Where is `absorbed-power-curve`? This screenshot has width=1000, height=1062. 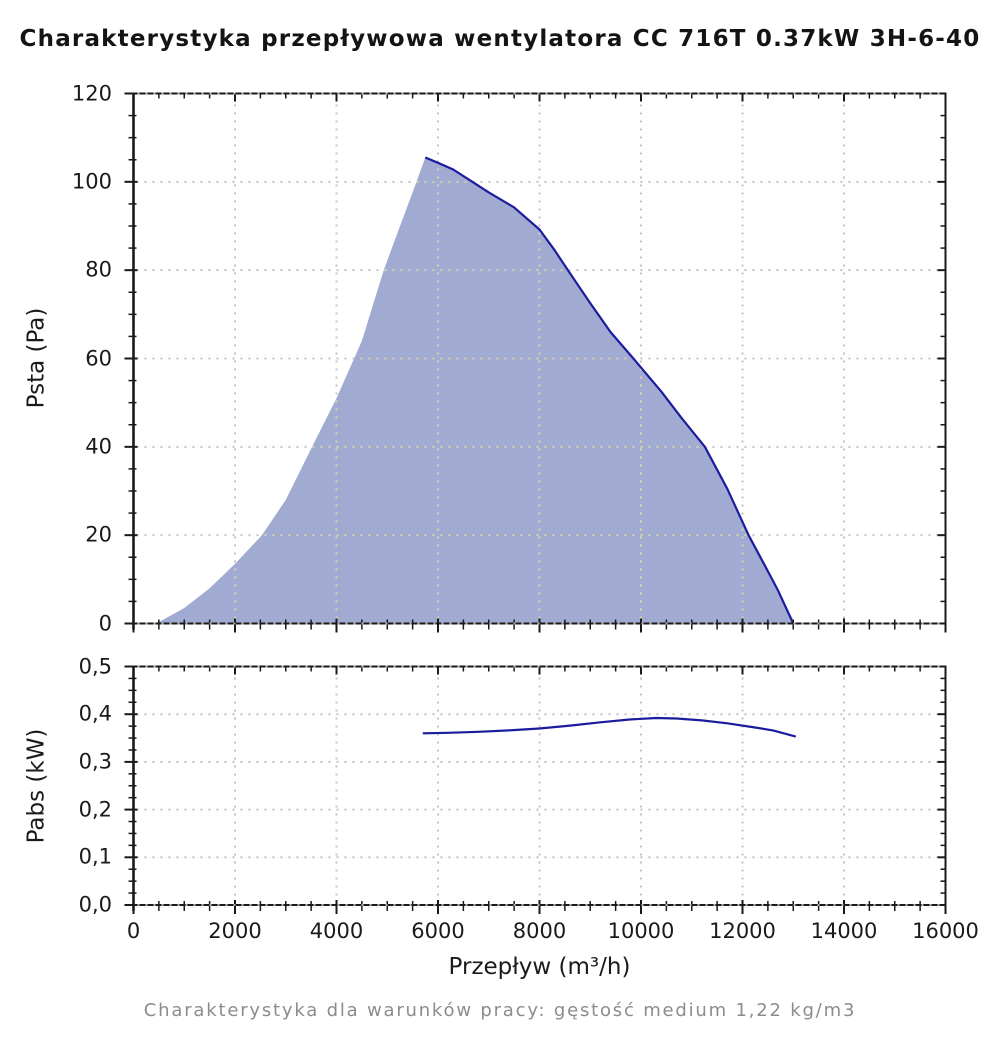 absorbed-power-curve is located at coordinates (609, 727).